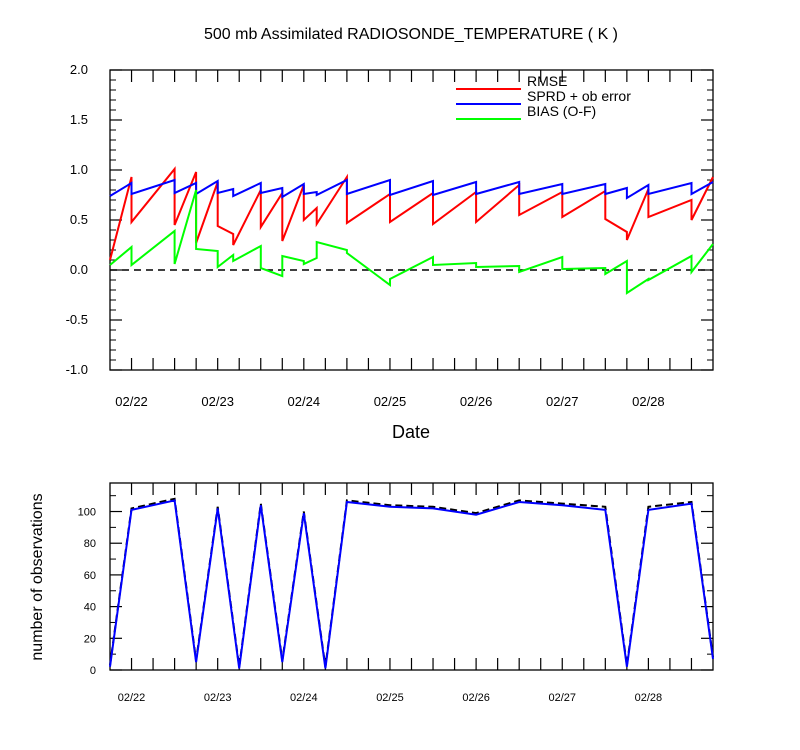 The height and width of the screenshot is (750, 800). I want to click on series-line-sprd-ob-error, so click(411, 189).